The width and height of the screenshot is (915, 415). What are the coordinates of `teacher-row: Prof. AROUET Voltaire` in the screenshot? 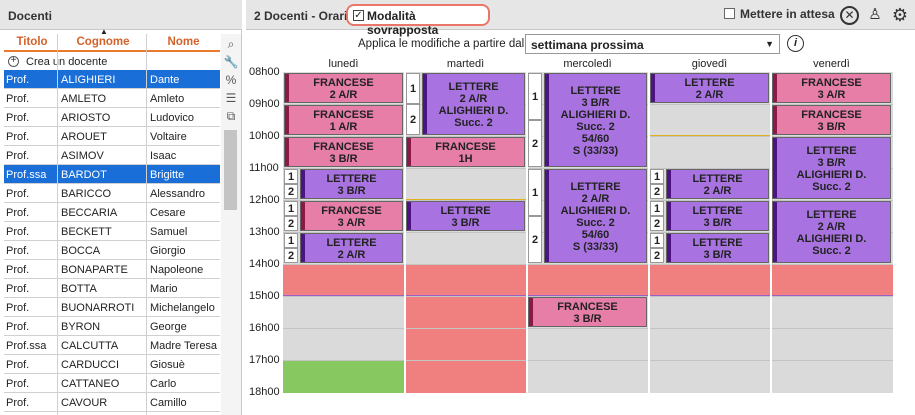 It's located at (112, 136).